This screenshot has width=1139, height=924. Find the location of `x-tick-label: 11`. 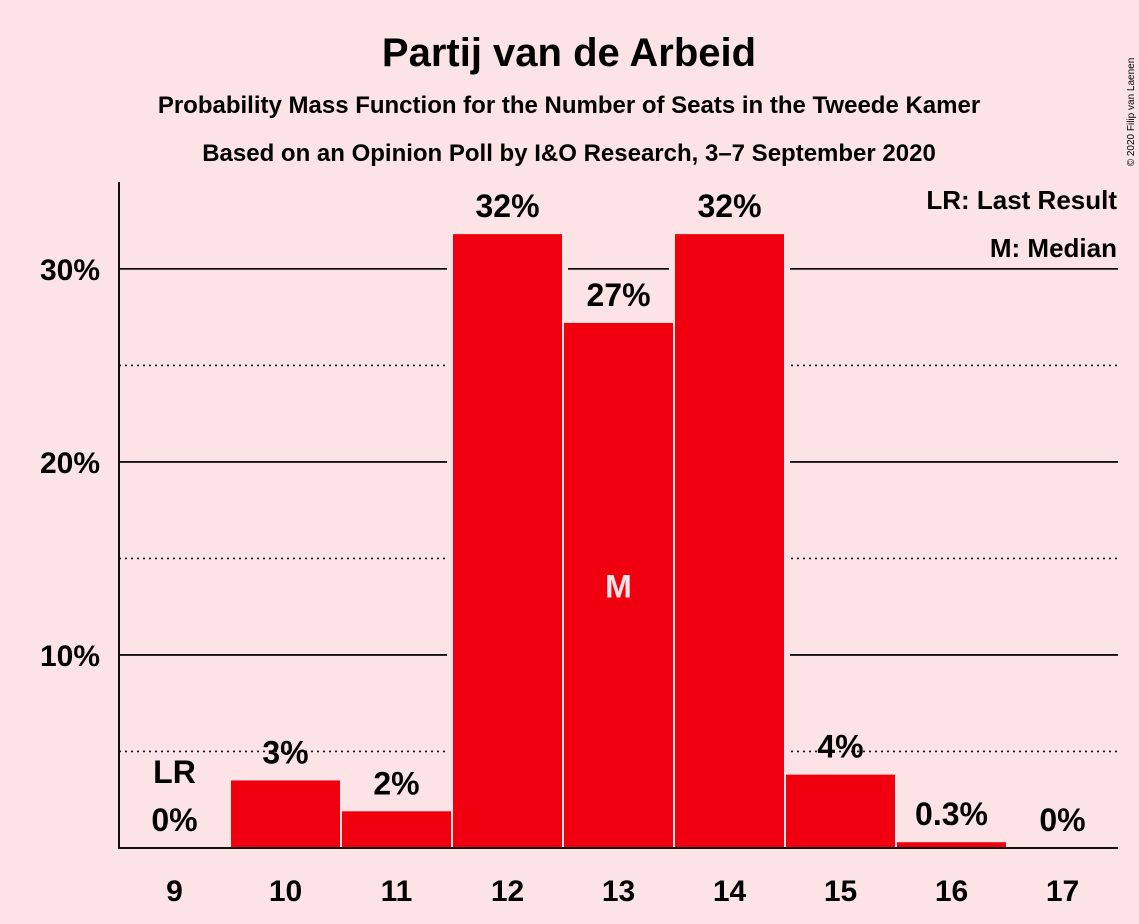

x-tick-label: 11 is located at coordinates (397, 891).